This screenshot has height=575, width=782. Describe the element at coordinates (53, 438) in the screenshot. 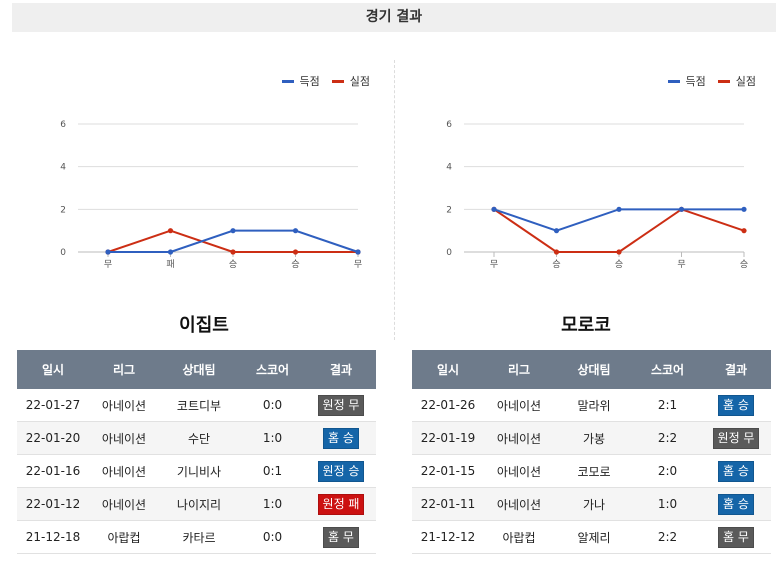

I see `cell-date: 22-01-20` at that location.